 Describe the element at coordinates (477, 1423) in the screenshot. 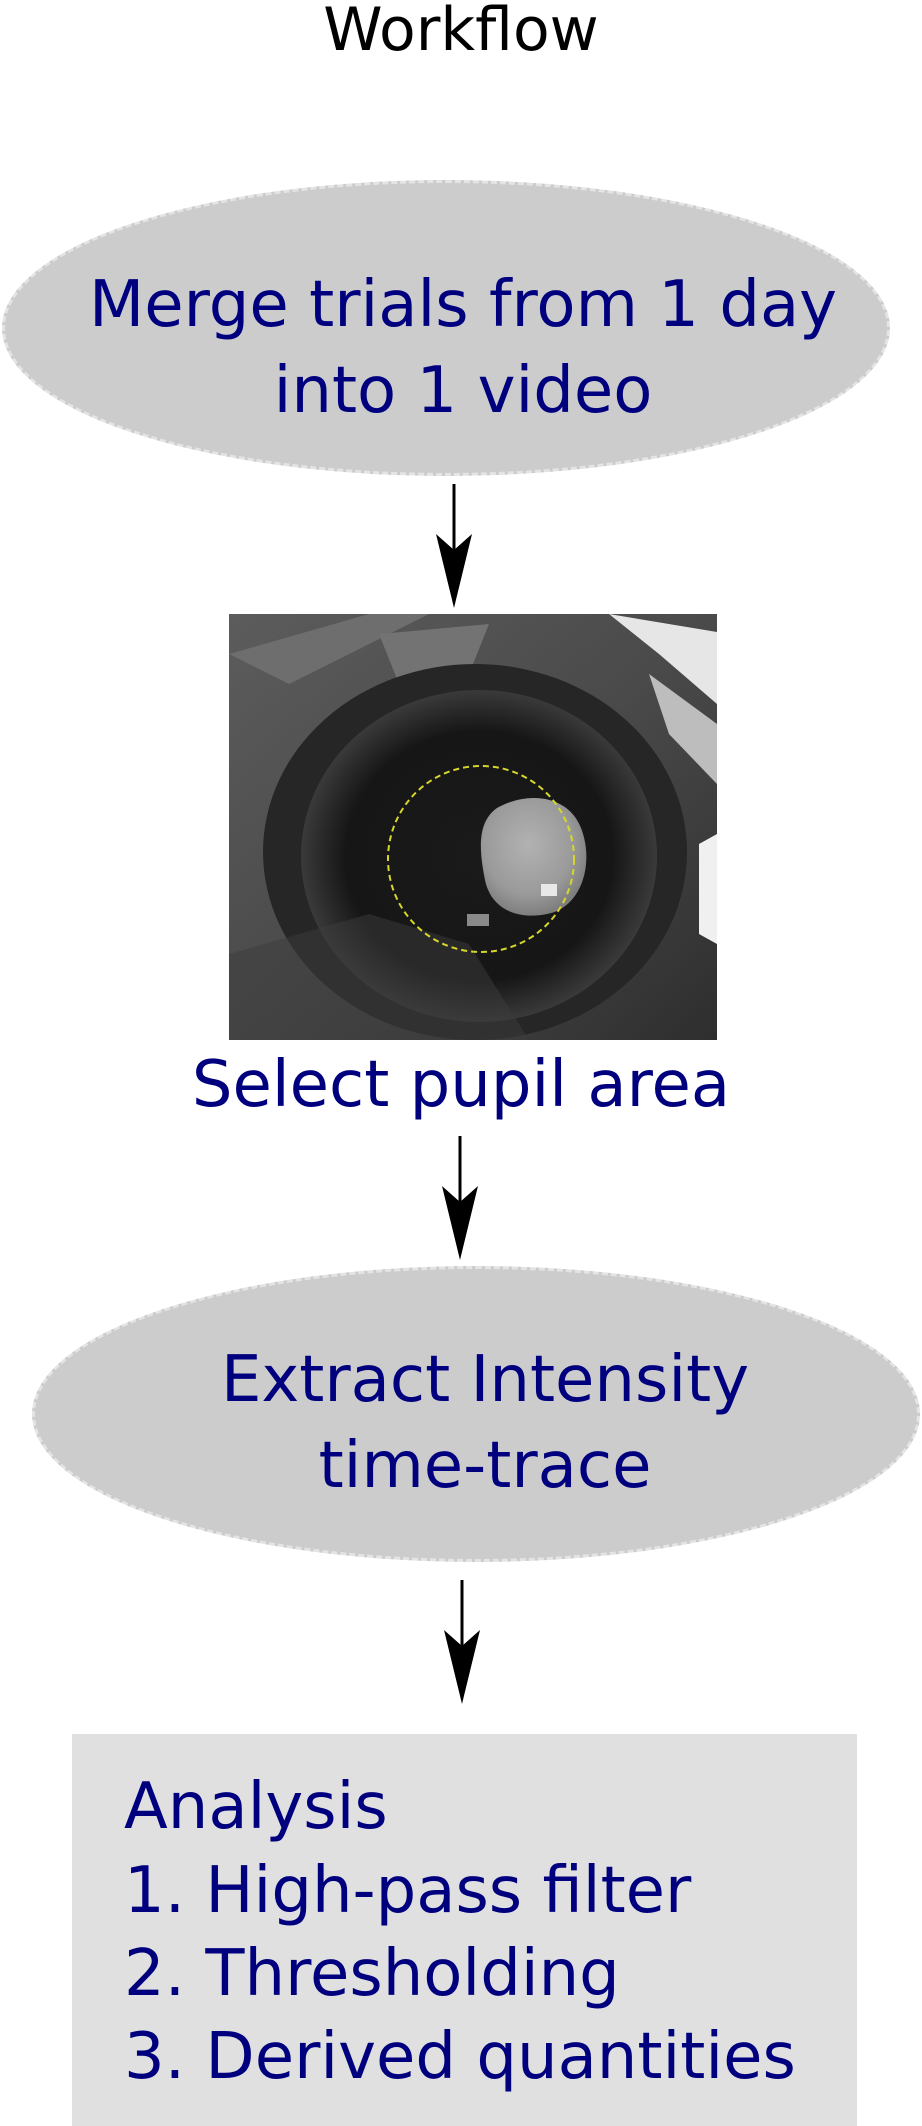

I see `extract-step-label: Extract Intensity time-trace` at that location.